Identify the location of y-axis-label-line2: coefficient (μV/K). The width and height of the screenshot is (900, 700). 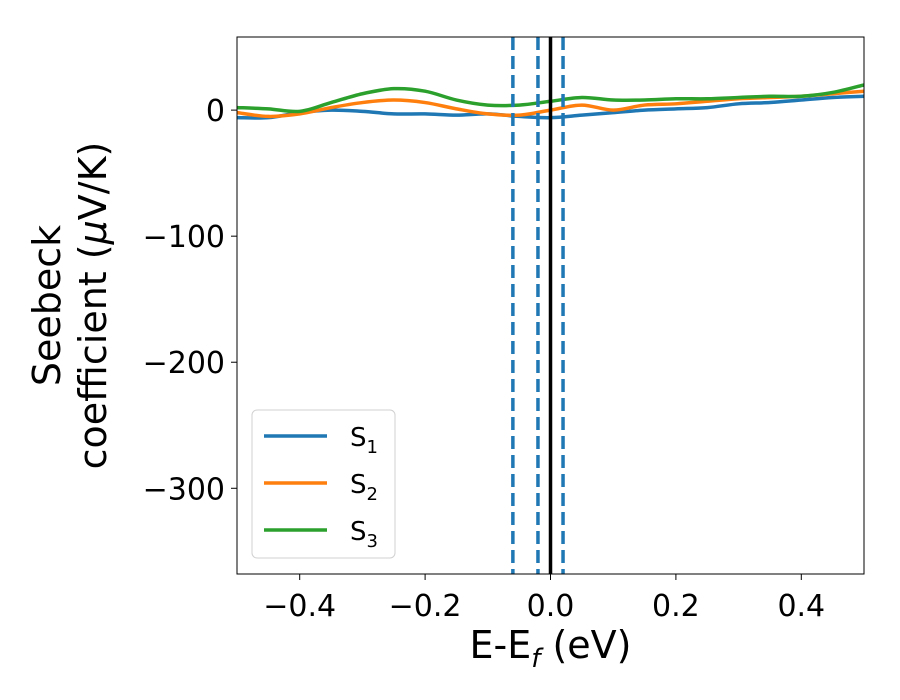
(93, 306).